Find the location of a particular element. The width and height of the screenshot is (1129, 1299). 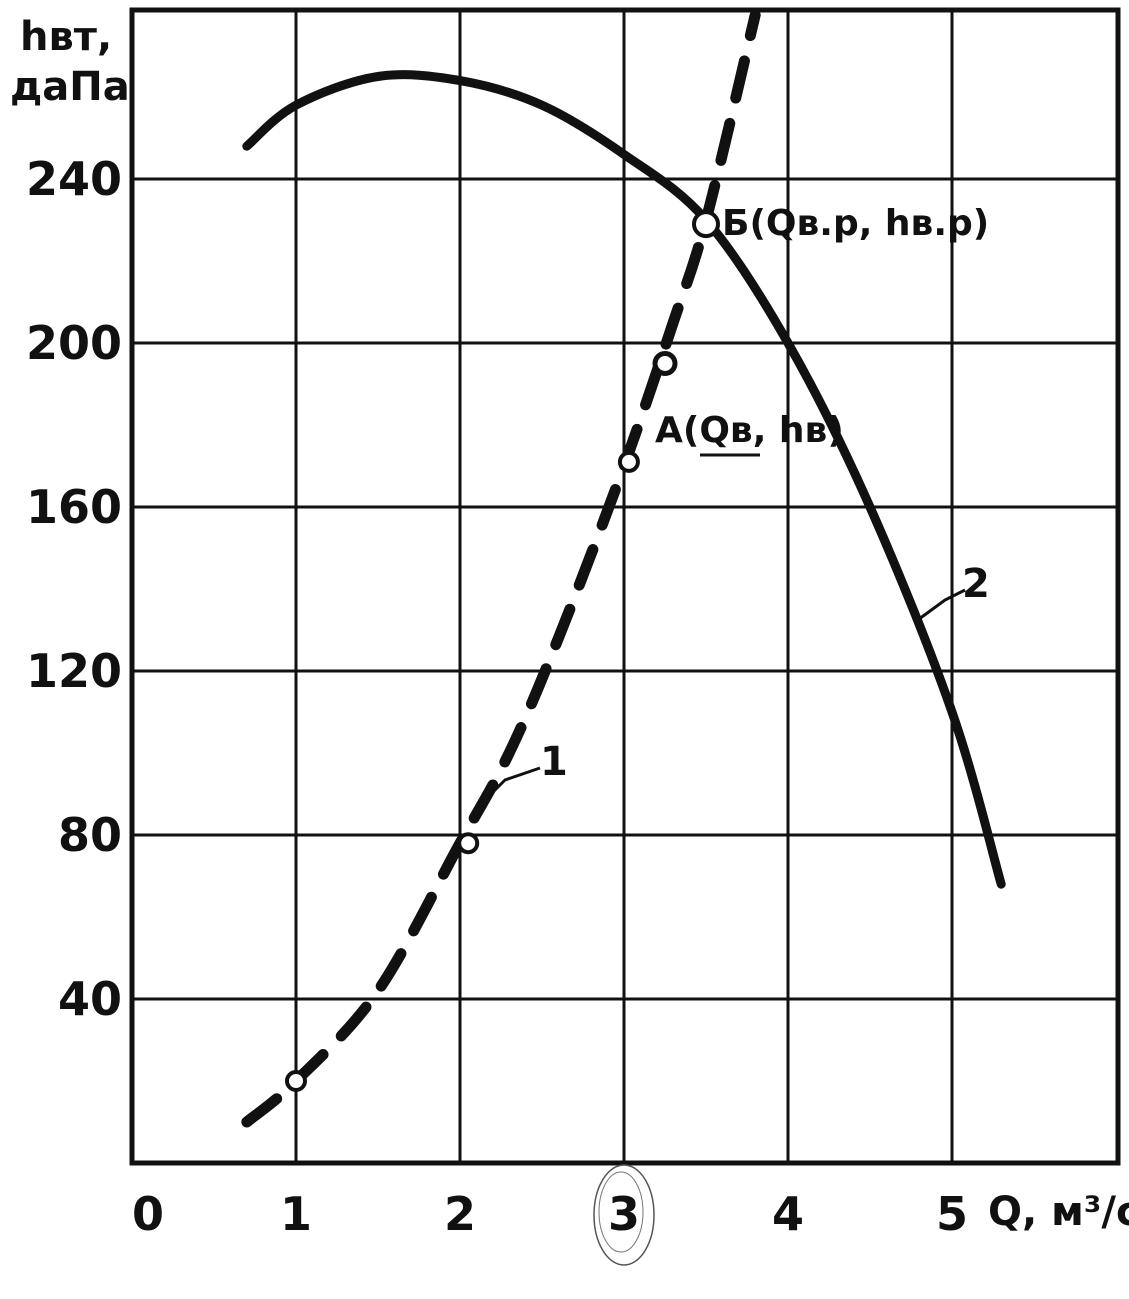

x-tick-label: 0 is located at coordinates (148, 1214).